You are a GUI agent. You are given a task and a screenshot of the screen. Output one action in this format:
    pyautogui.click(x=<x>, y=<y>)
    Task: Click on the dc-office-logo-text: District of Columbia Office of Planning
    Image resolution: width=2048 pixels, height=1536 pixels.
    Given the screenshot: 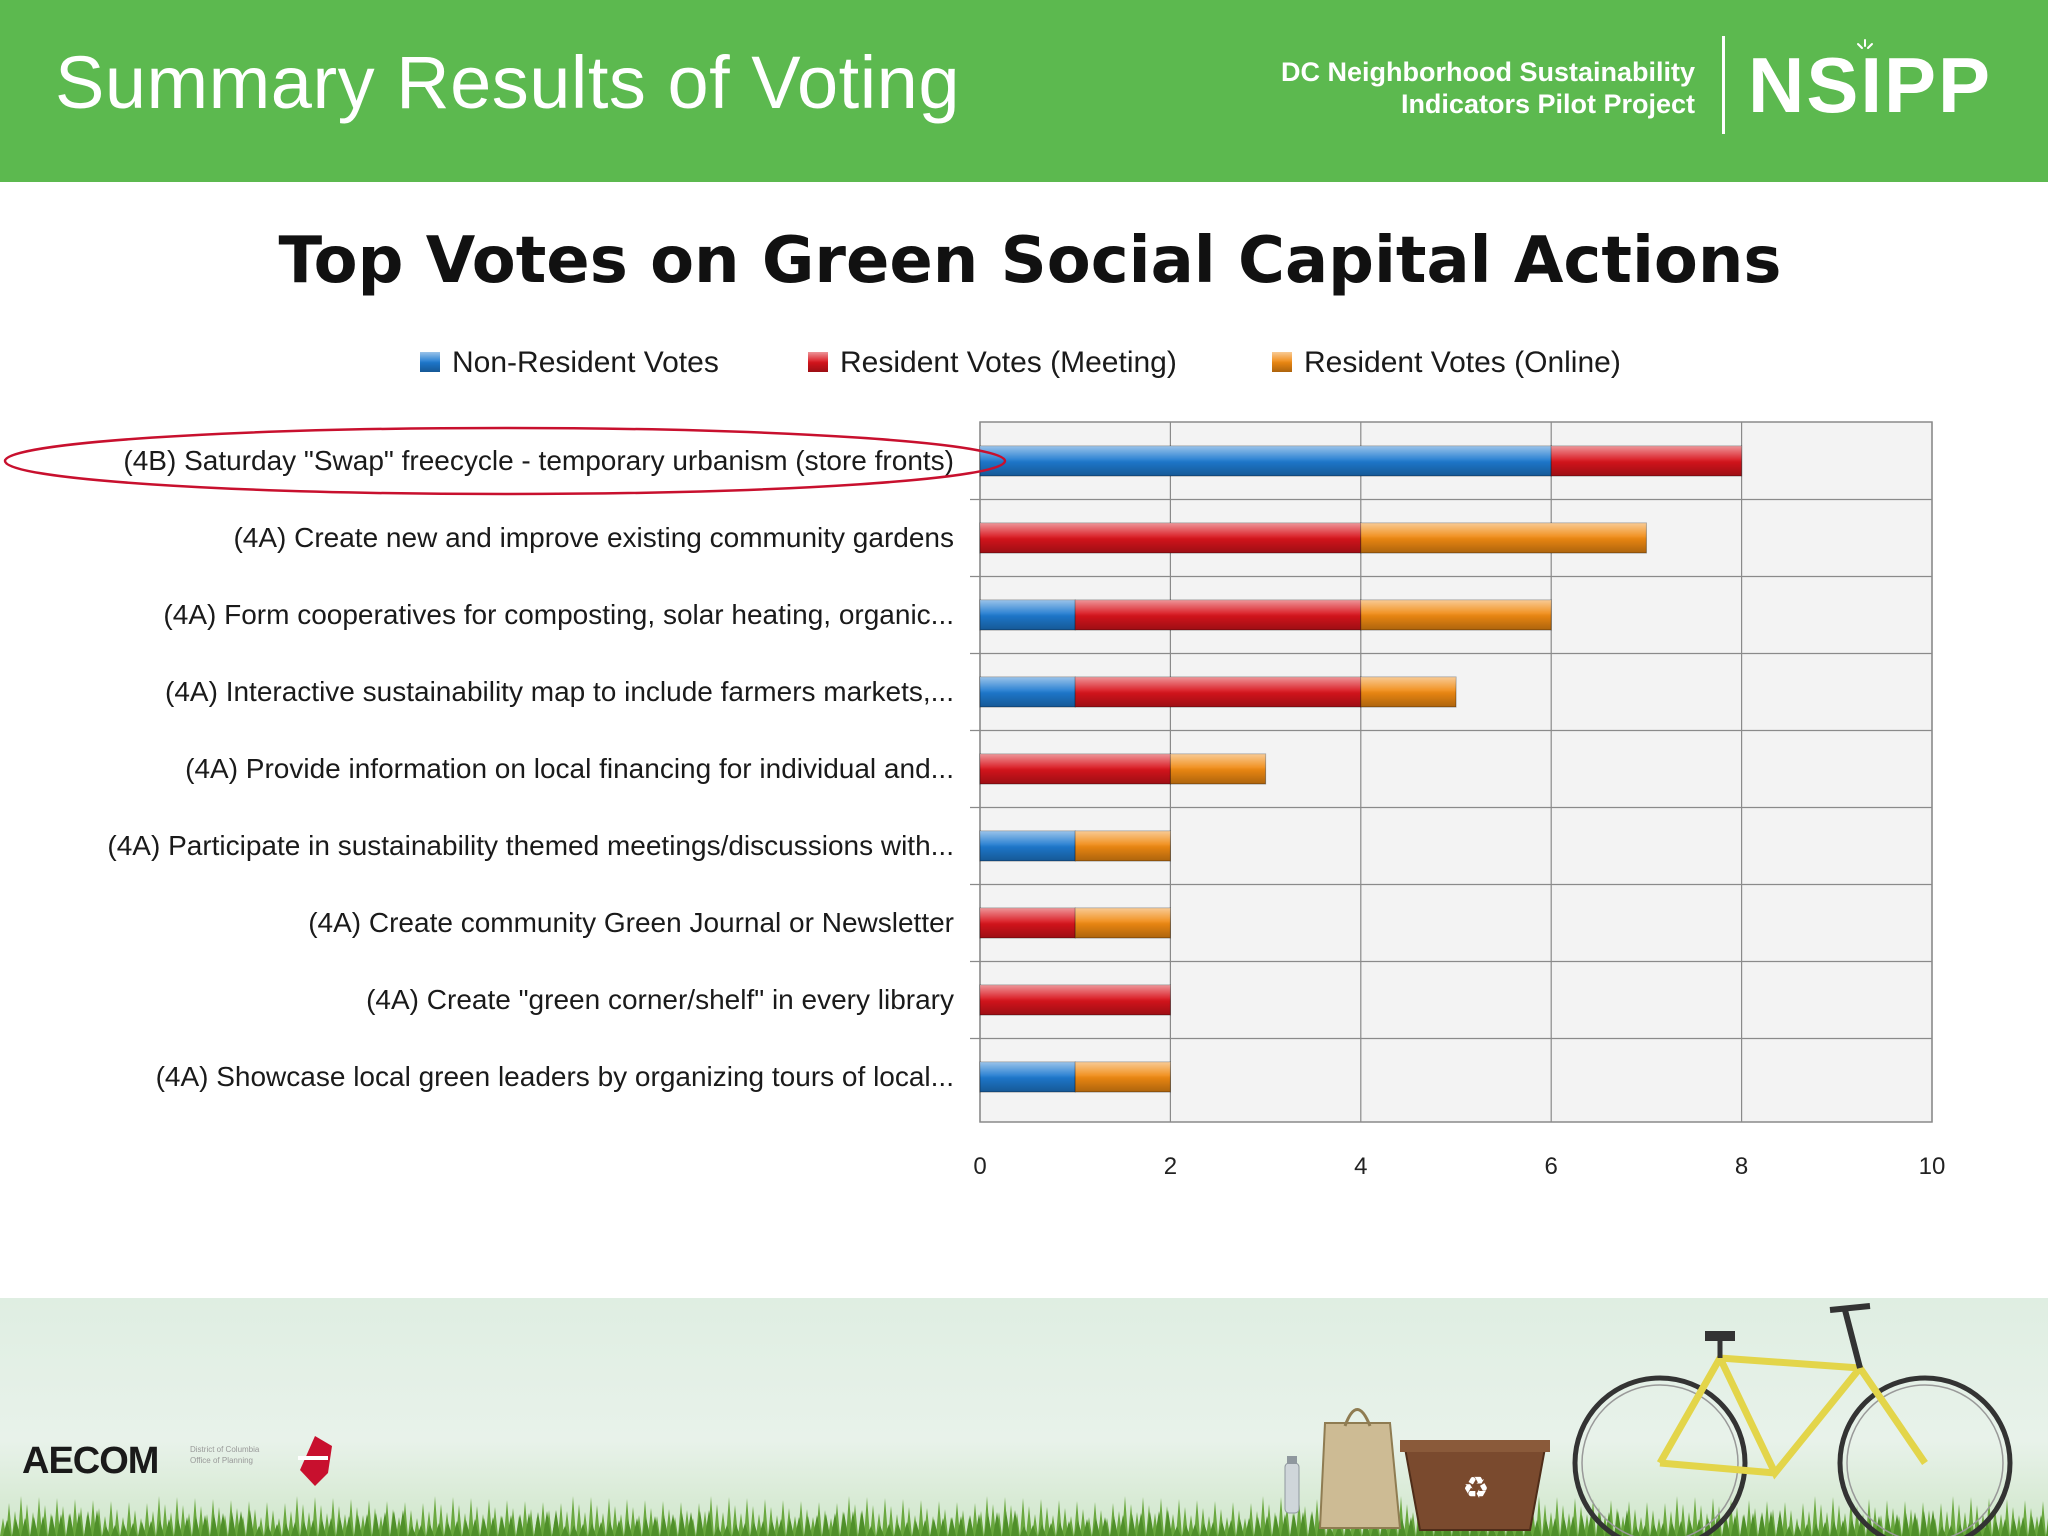 What is the action you would take?
    pyautogui.click(x=242, y=1455)
    